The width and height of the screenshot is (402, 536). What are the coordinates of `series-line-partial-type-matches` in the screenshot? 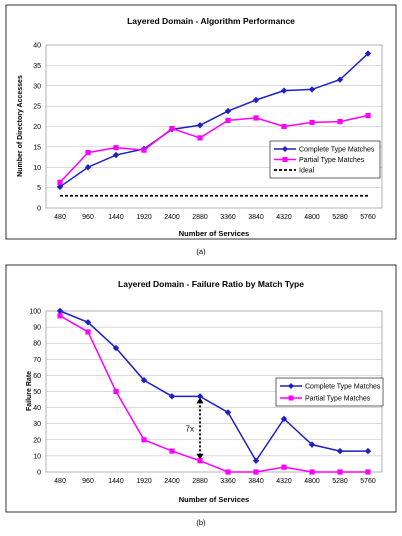 It's located at (214, 148).